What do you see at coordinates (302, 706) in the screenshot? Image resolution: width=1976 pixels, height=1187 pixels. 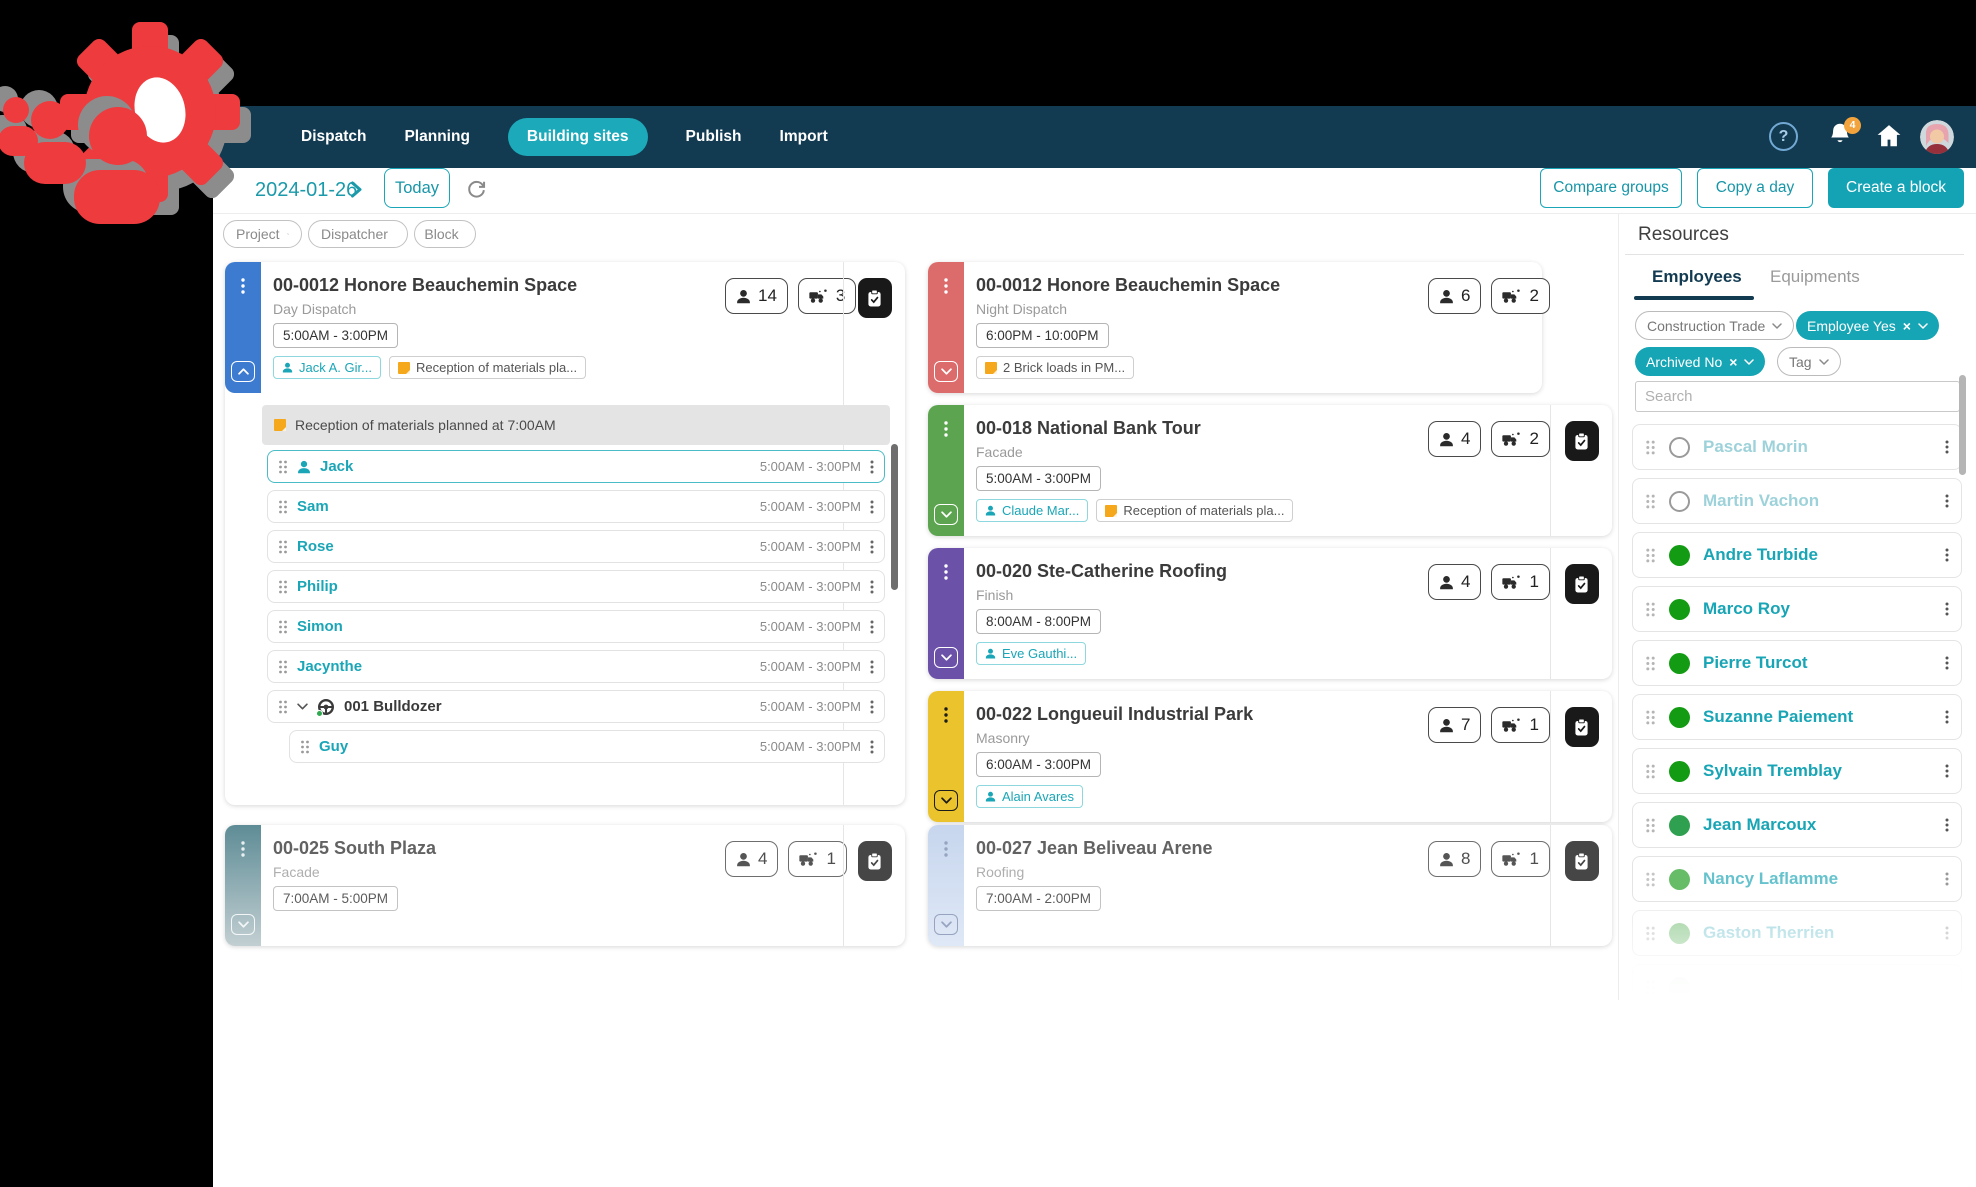 I see `chevron-down-icon` at bounding box center [302, 706].